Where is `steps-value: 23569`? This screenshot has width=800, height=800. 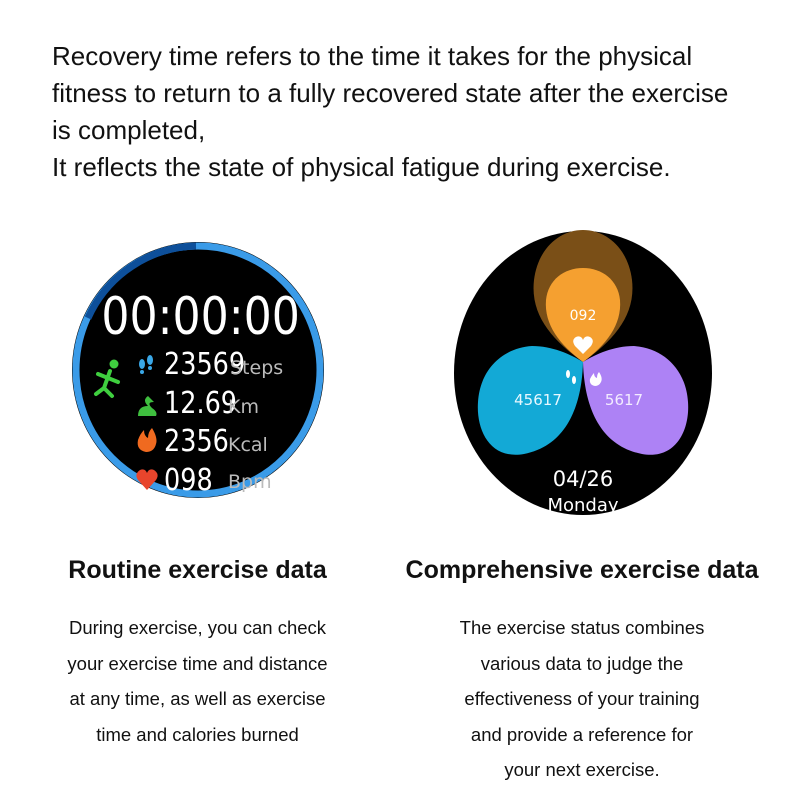 steps-value: 23569 is located at coordinates (204, 364).